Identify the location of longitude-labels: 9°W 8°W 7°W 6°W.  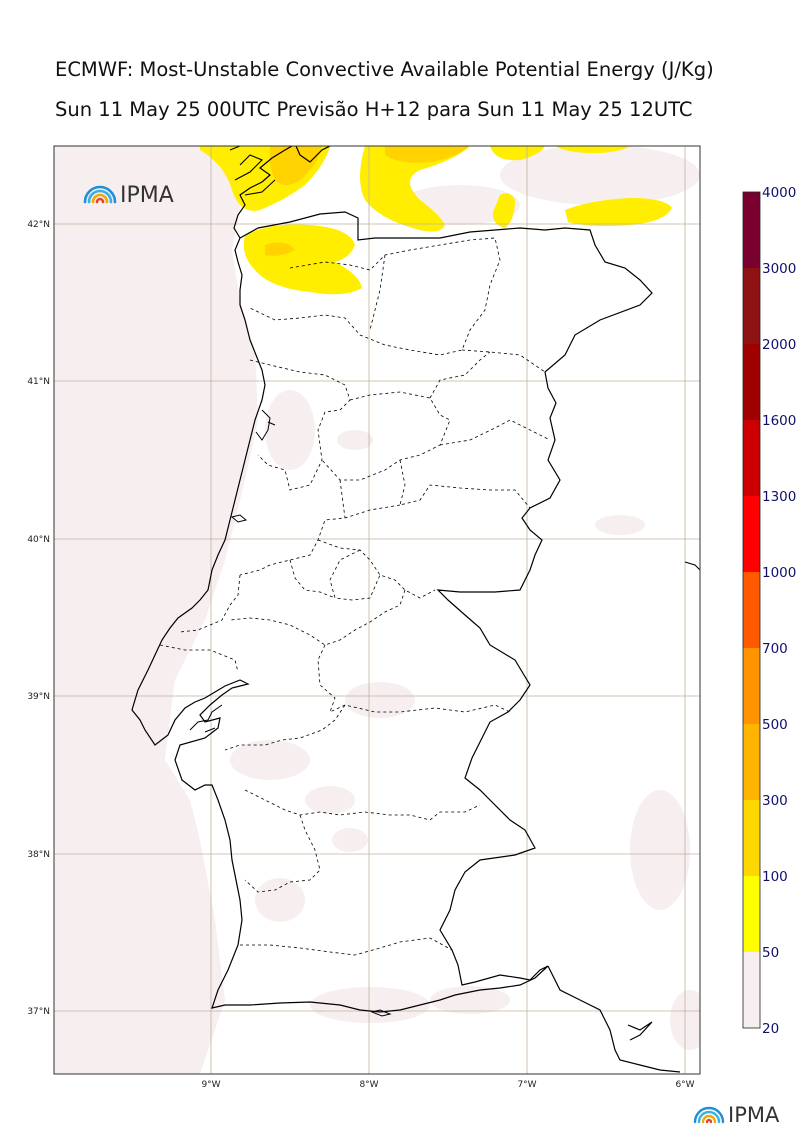
(447, 1085).